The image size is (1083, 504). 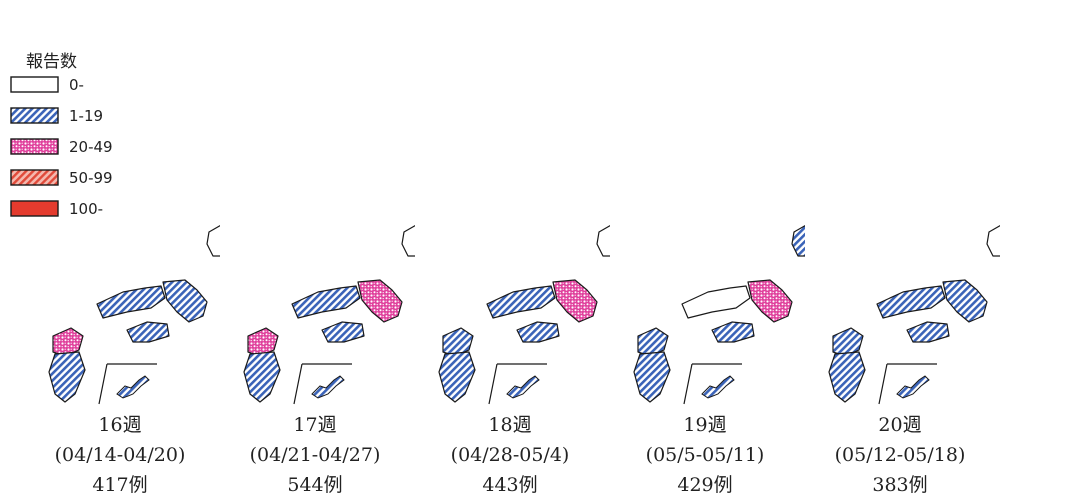 What do you see at coordinates (900, 425) in the screenshot?
I see `week-label: 20週` at bounding box center [900, 425].